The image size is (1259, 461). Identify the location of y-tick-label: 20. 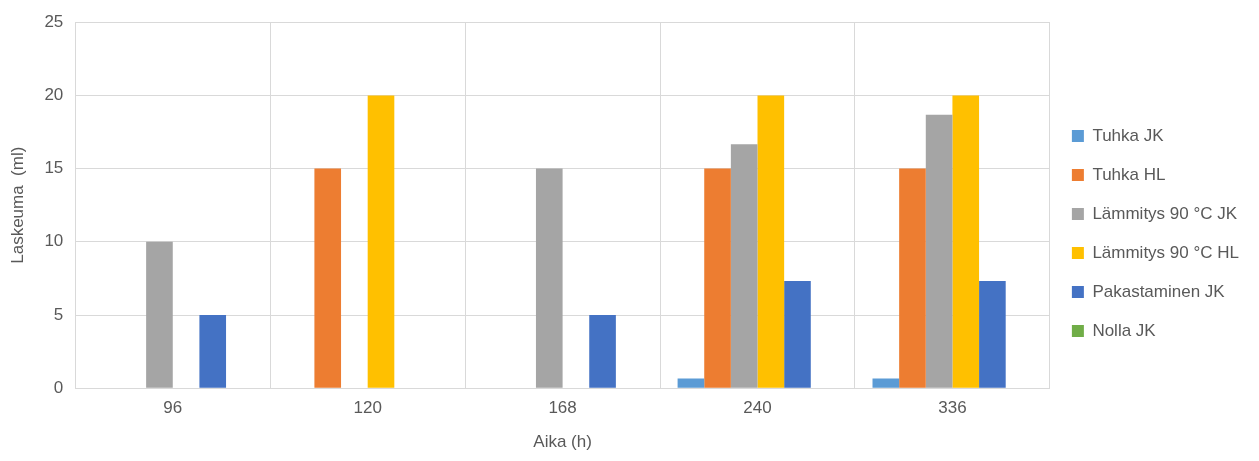
(54, 95).